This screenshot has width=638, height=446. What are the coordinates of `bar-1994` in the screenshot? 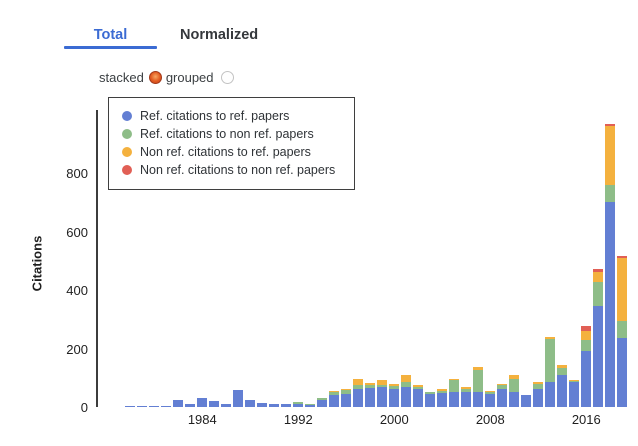 It's located at (322, 402).